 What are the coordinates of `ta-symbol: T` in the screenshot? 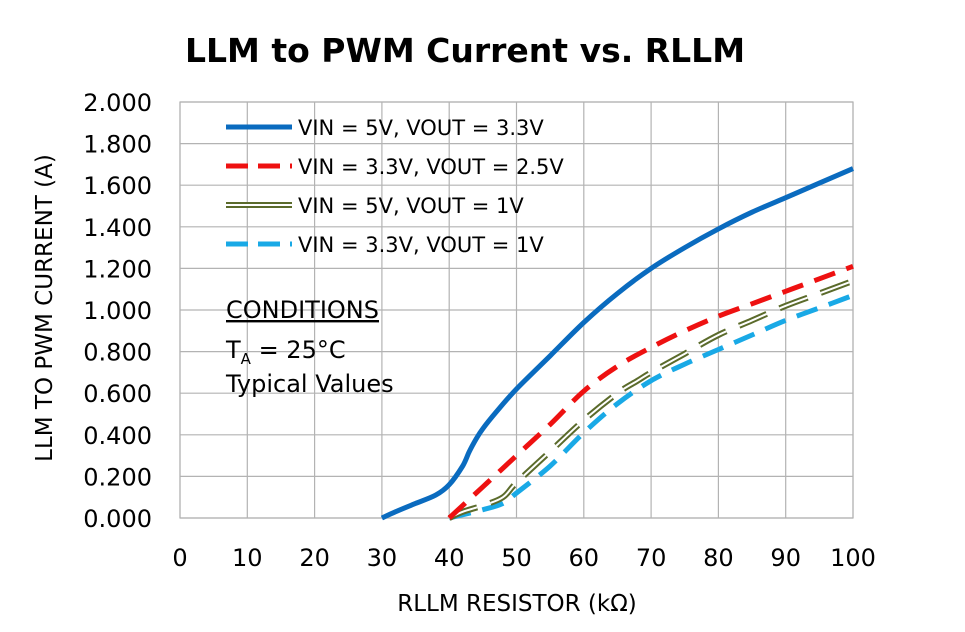 It's located at (233, 350).